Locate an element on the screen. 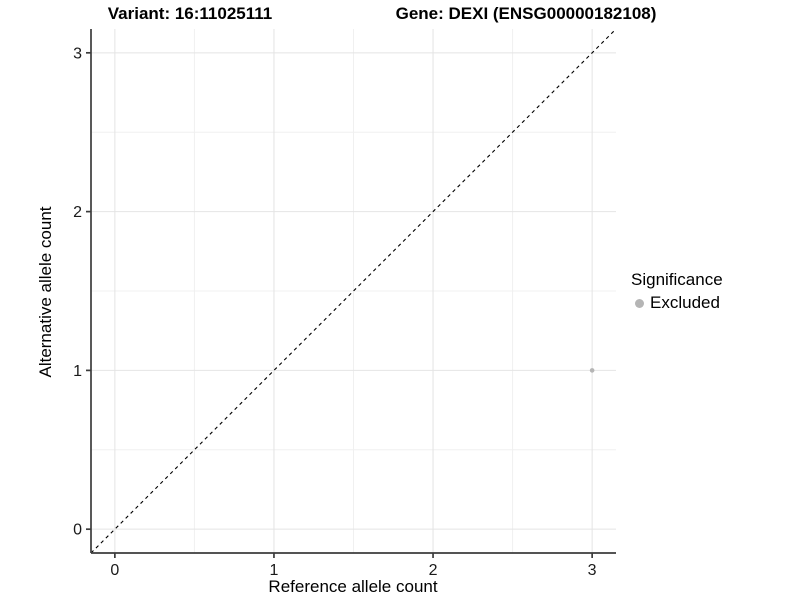  x-tick-label: 0 is located at coordinates (114, 570).